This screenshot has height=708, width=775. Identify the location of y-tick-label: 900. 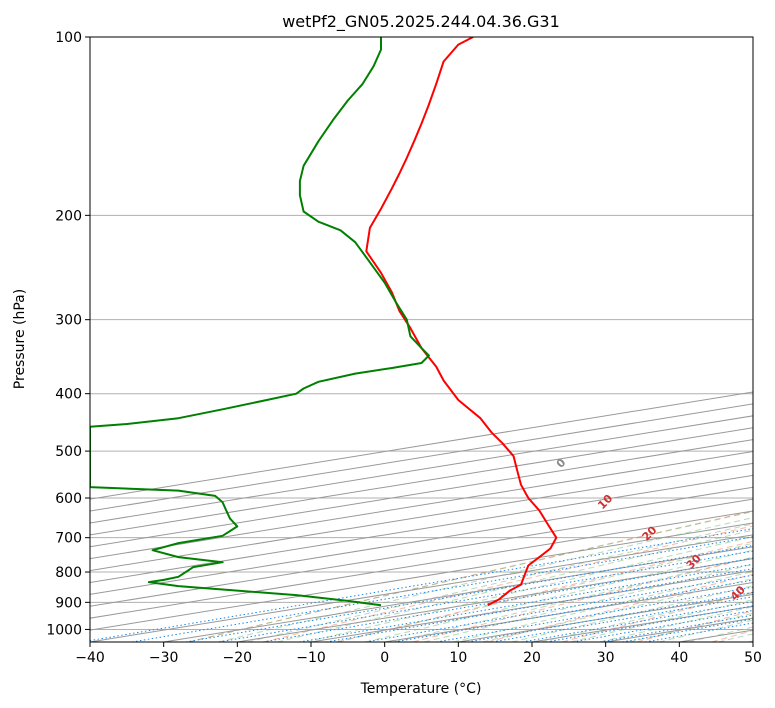
(68, 603).